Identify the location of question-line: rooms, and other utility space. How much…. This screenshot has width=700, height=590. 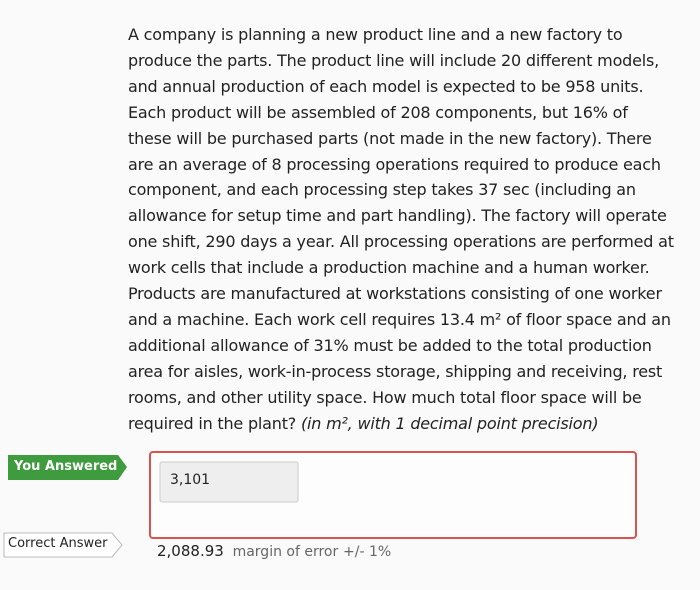
(385, 397).